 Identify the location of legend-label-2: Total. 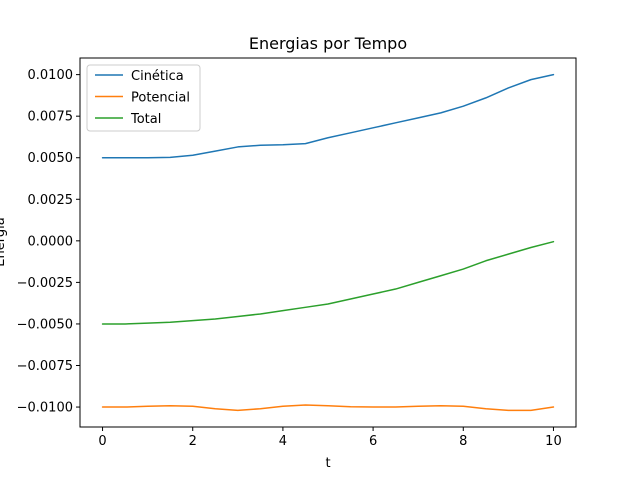
(145, 119).